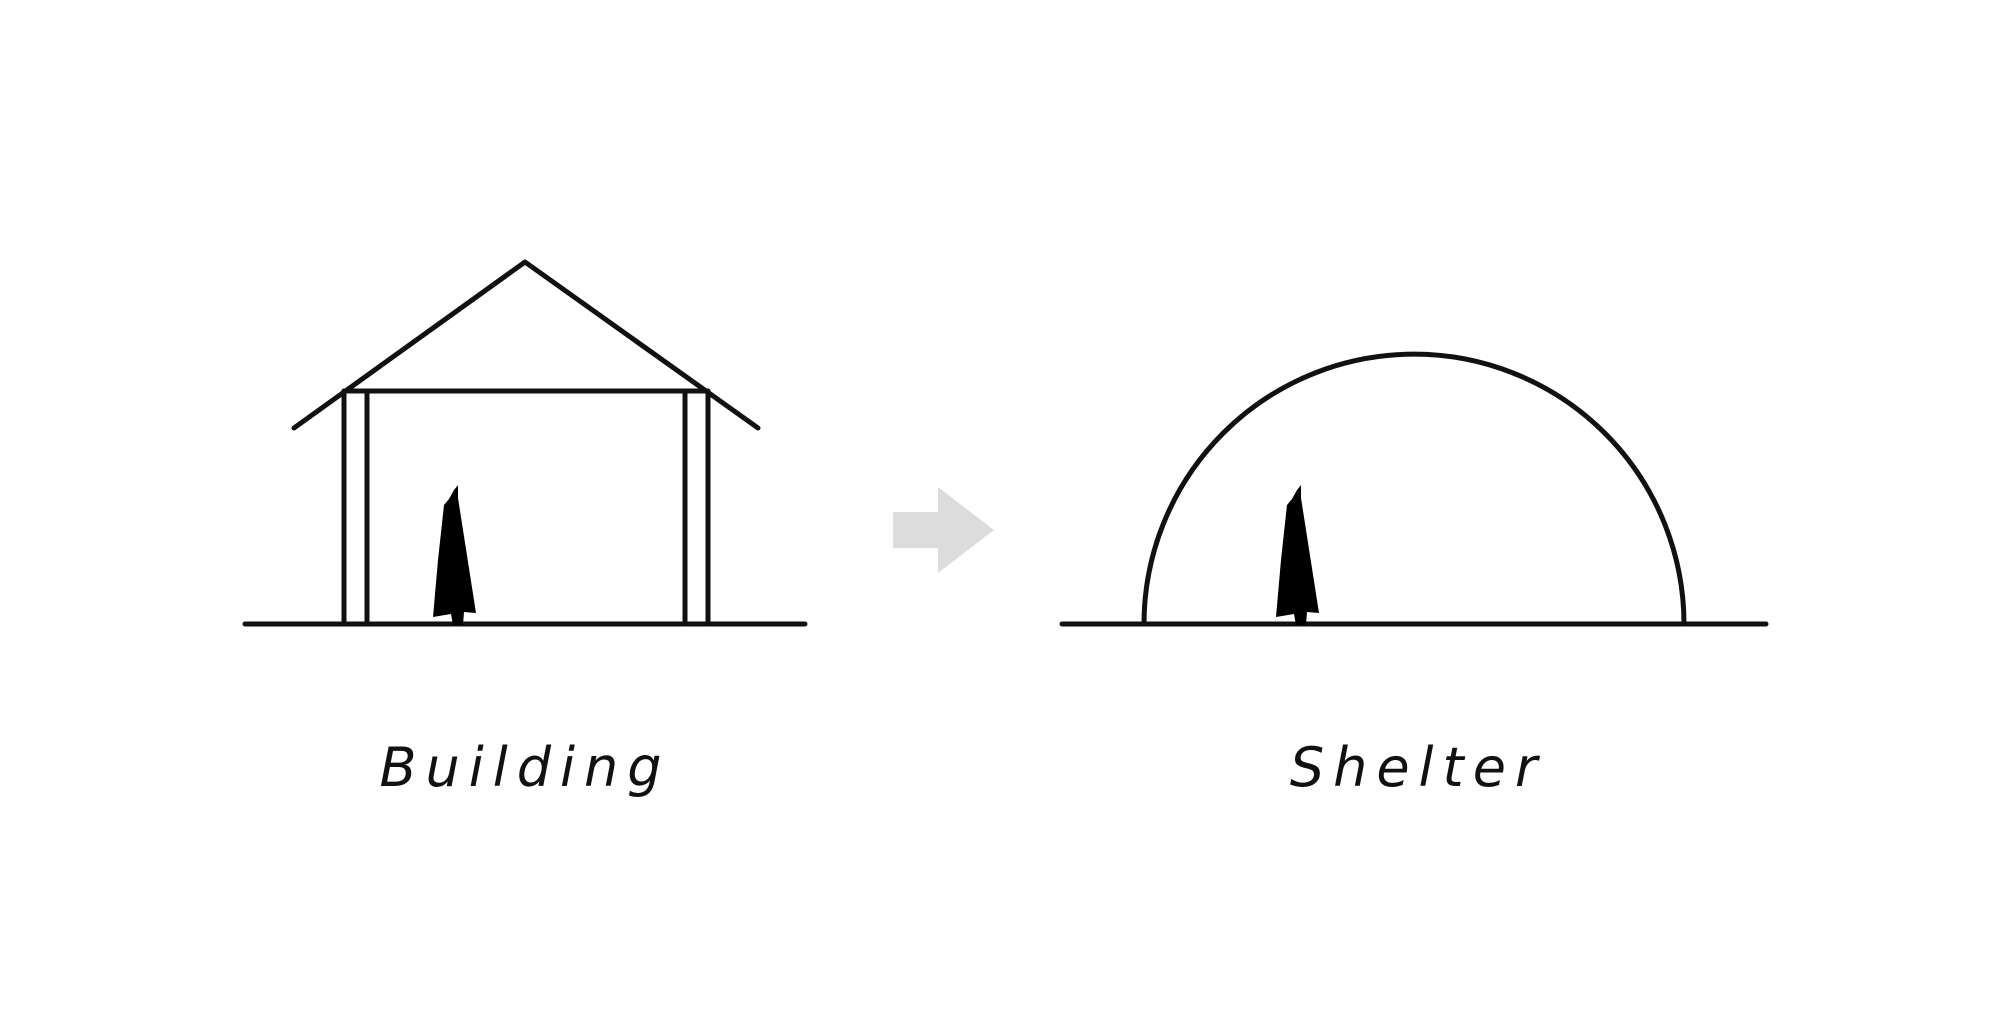  Describe the element at coordinates (526, 345) in the screenshot. I see `building-roof` at that location.